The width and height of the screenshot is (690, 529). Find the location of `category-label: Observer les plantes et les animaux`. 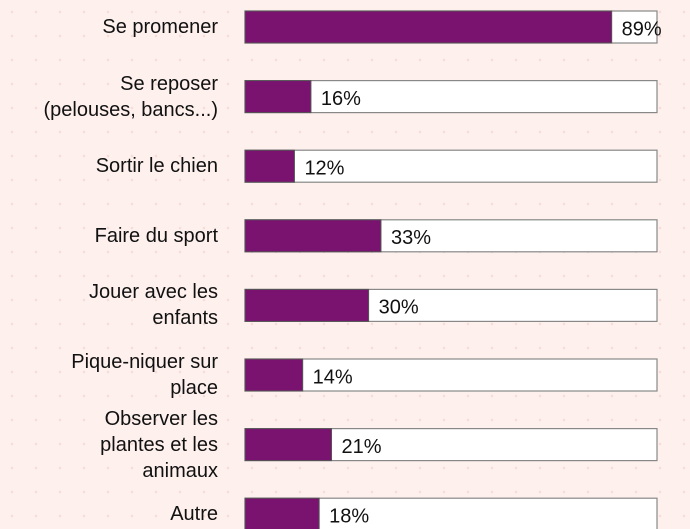

category-label: Observer les plantes et les animaux is located at coordinates (159, 444).